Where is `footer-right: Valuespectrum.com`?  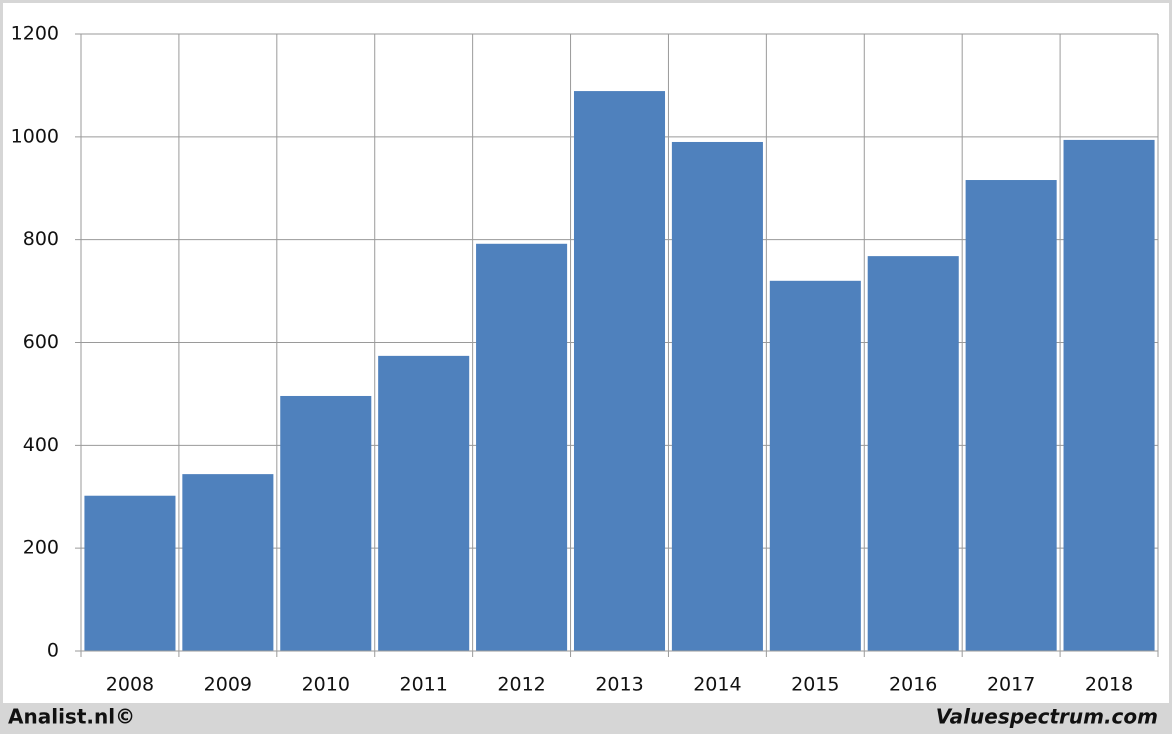 footer-right: Valuespectrum.com is located at coordinates (1047, 717).